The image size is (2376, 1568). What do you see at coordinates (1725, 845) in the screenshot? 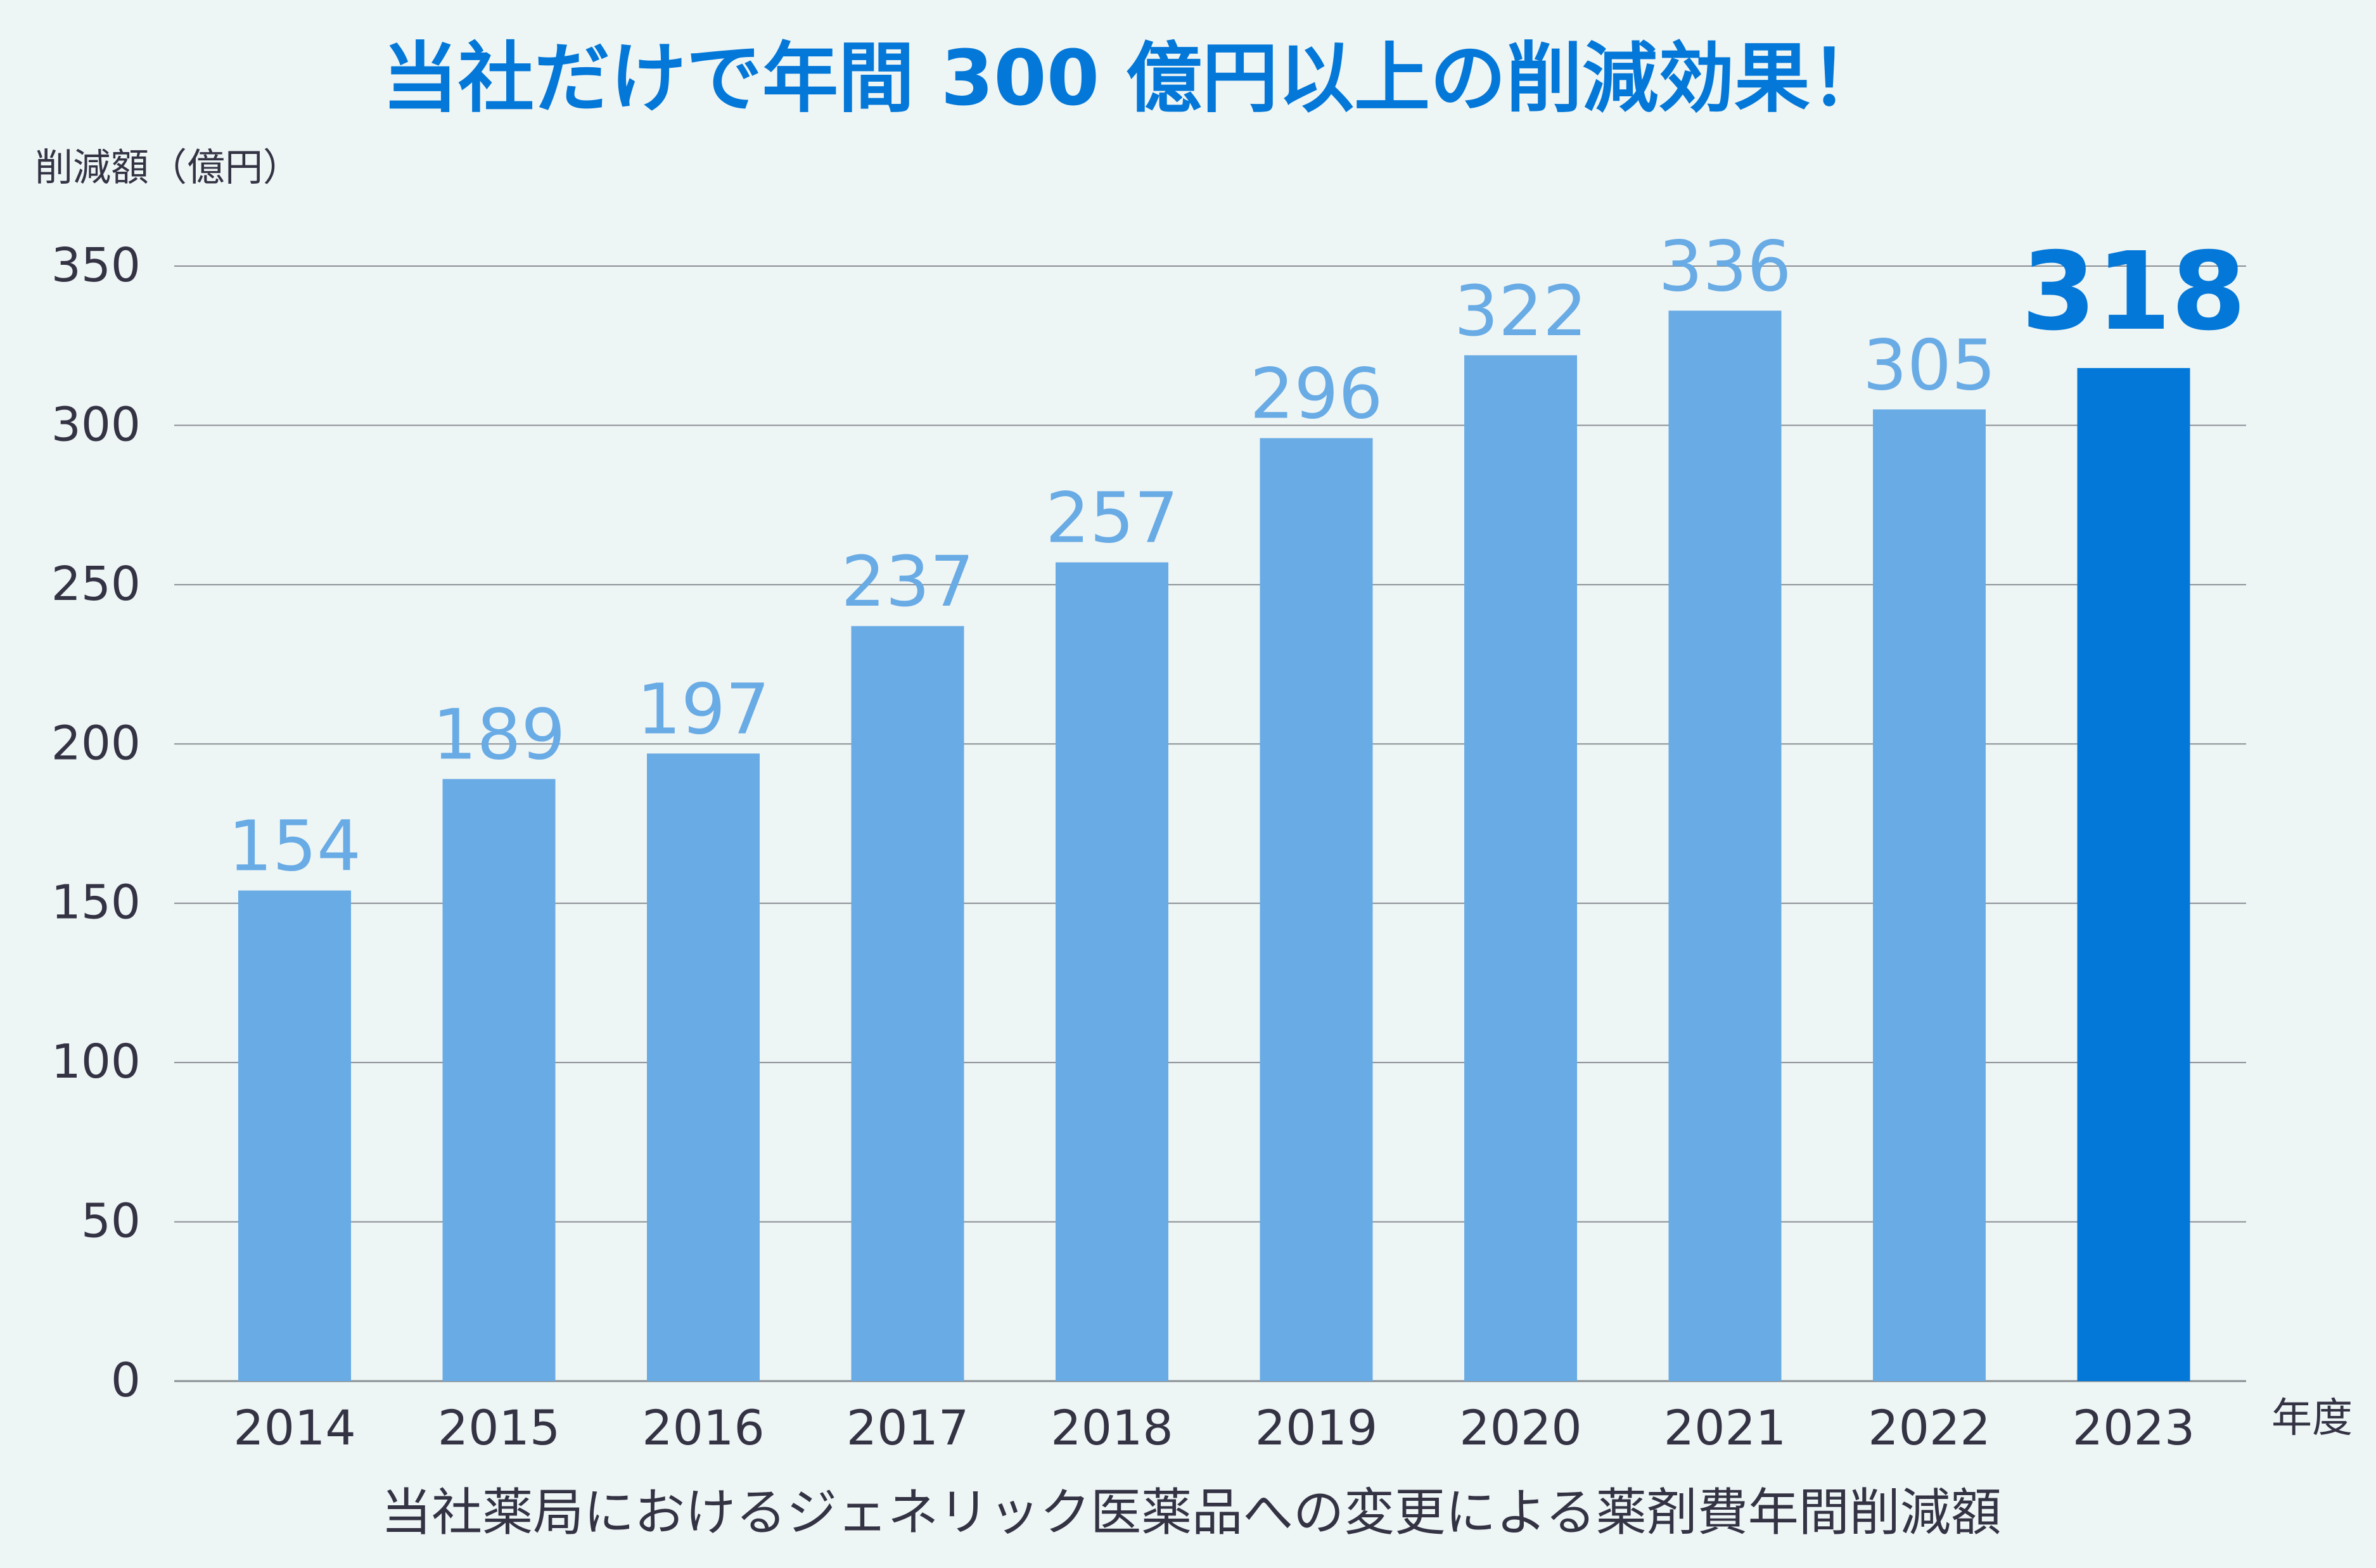
I see `bar-2021` at bounding box center [1725, 845].